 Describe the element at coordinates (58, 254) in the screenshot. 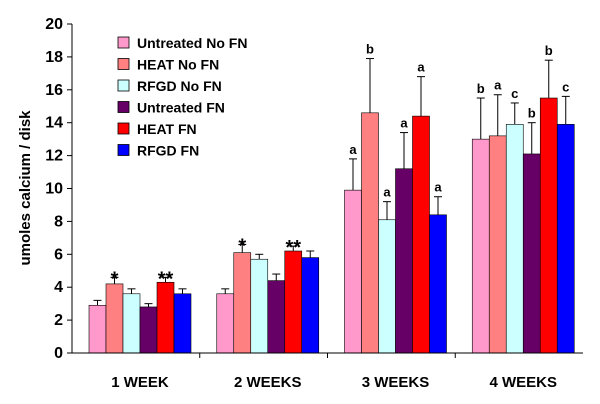

I see `y-tick-label: 6` at that location.